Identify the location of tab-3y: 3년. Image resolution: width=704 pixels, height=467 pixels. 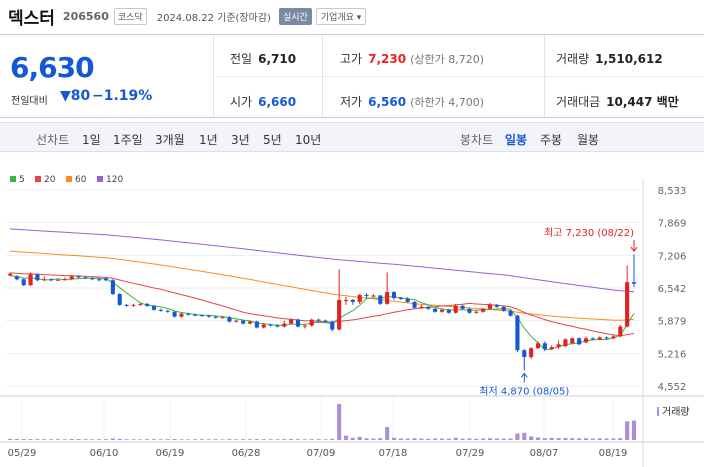
(240, 140).